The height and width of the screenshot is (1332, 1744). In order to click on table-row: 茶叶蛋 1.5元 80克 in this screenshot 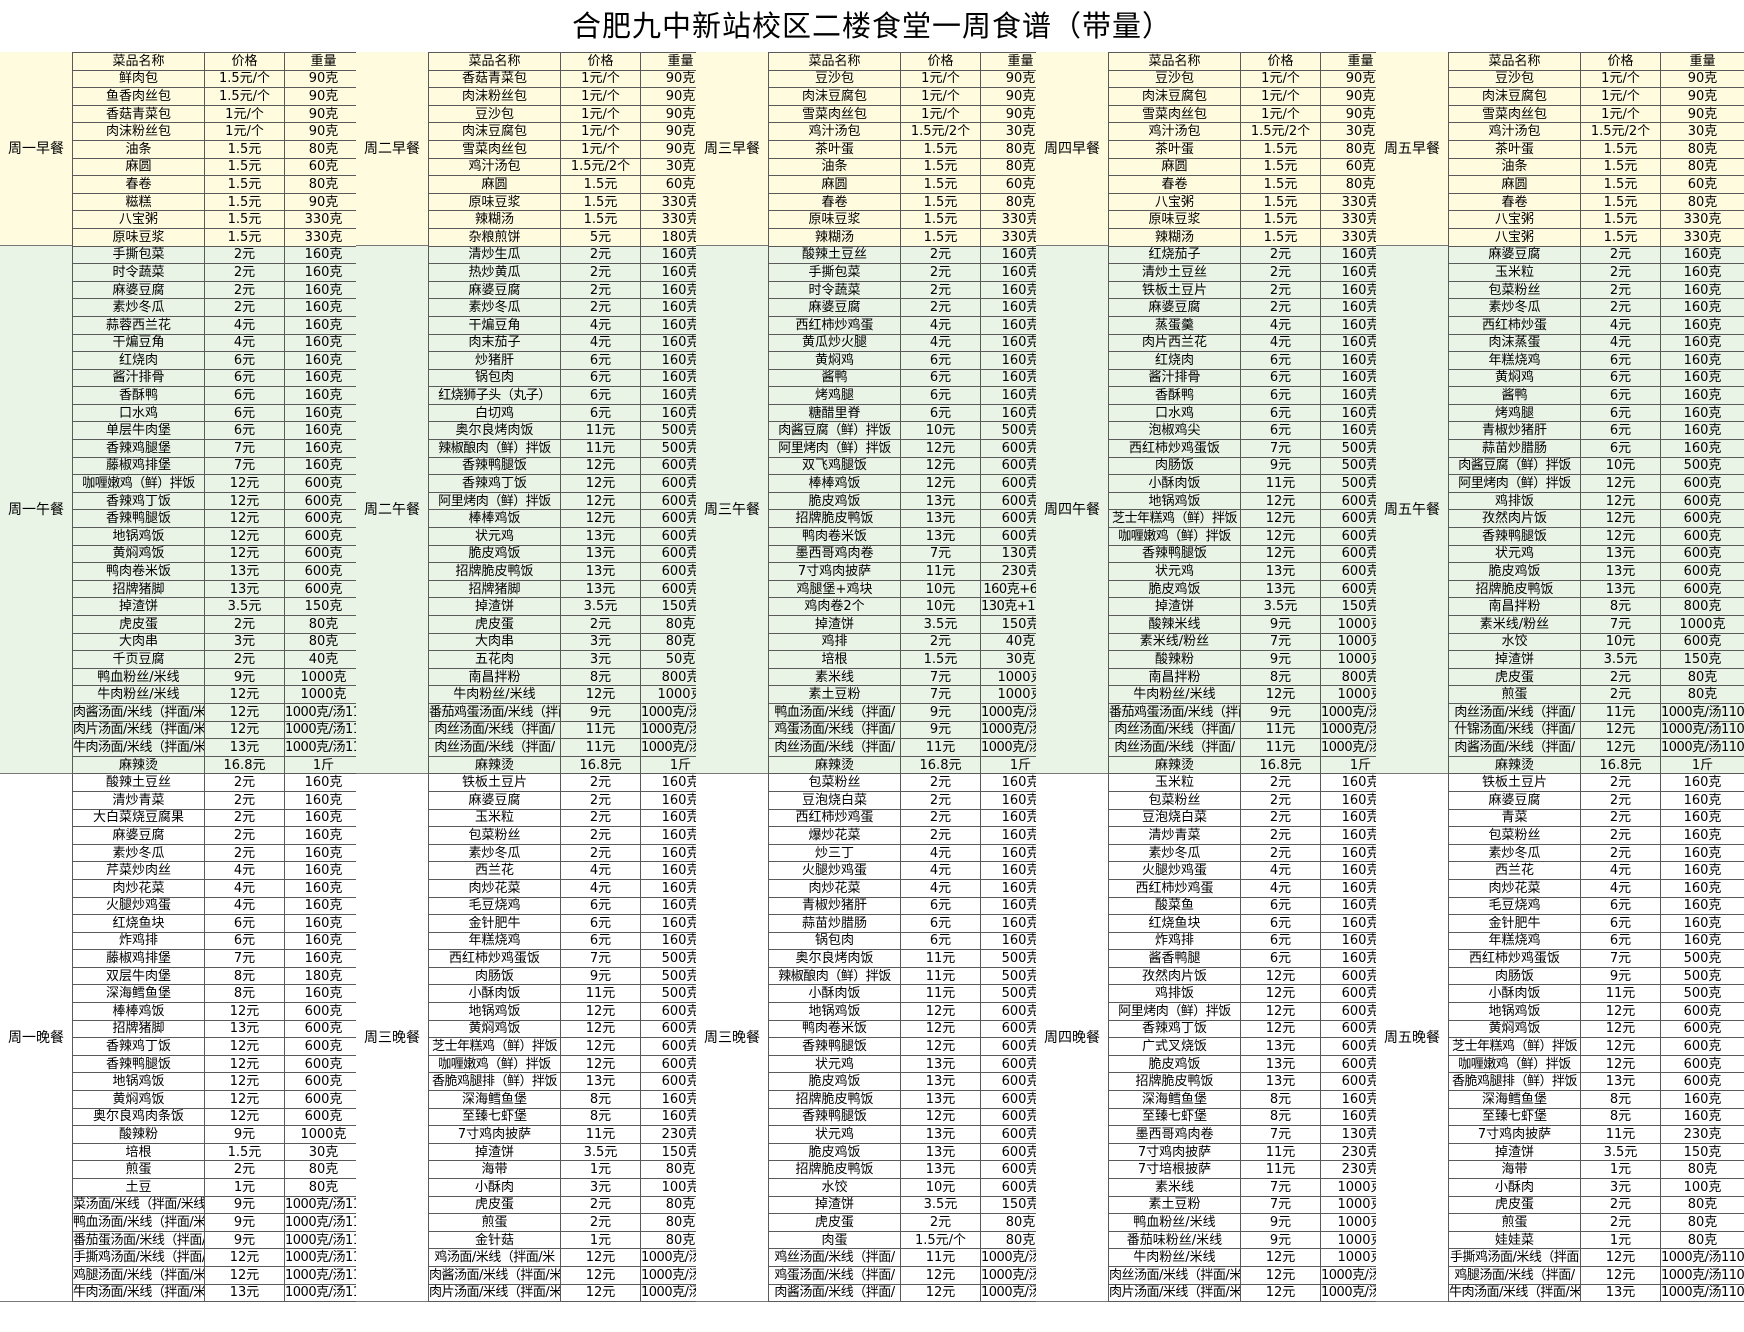, I will do `click(914, 149)`.